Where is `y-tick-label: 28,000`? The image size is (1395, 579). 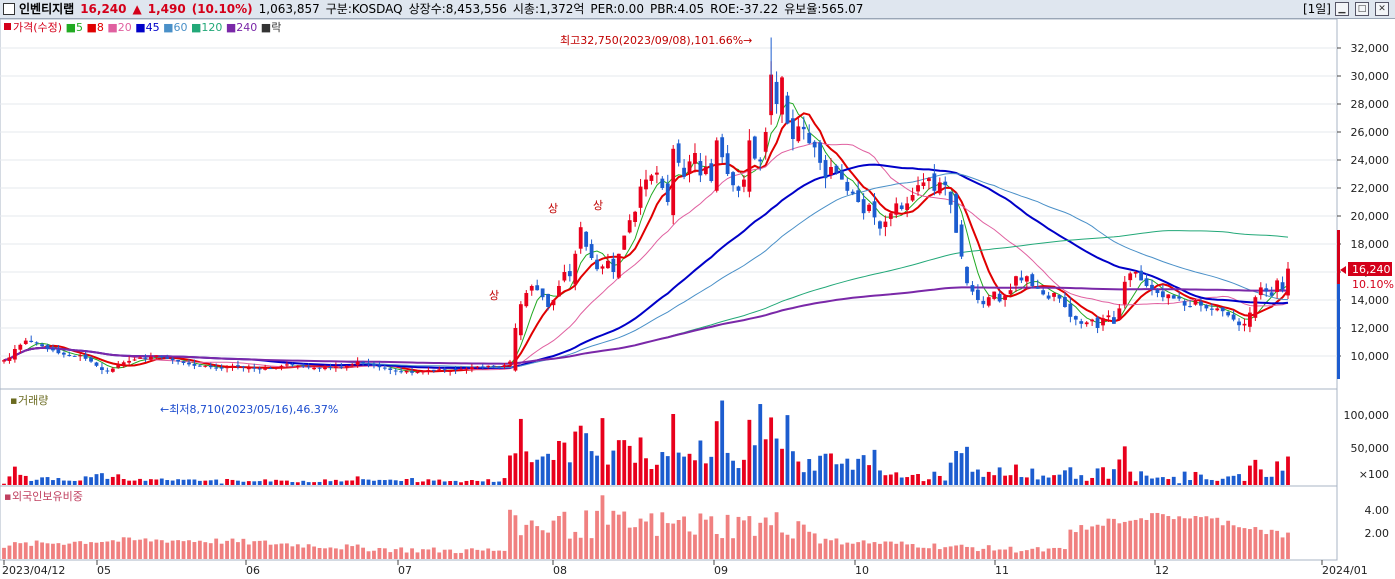 y-tick-label: 28,000 is located at coordinates (1370, 104).